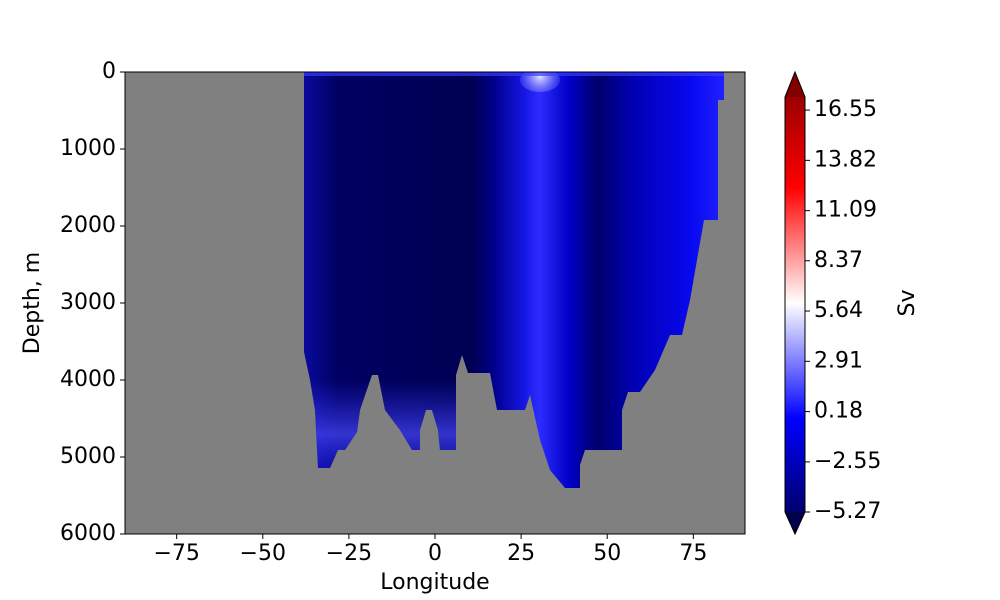  I want to click on colorbar-tick-label: 0.18, so click(838, 411).